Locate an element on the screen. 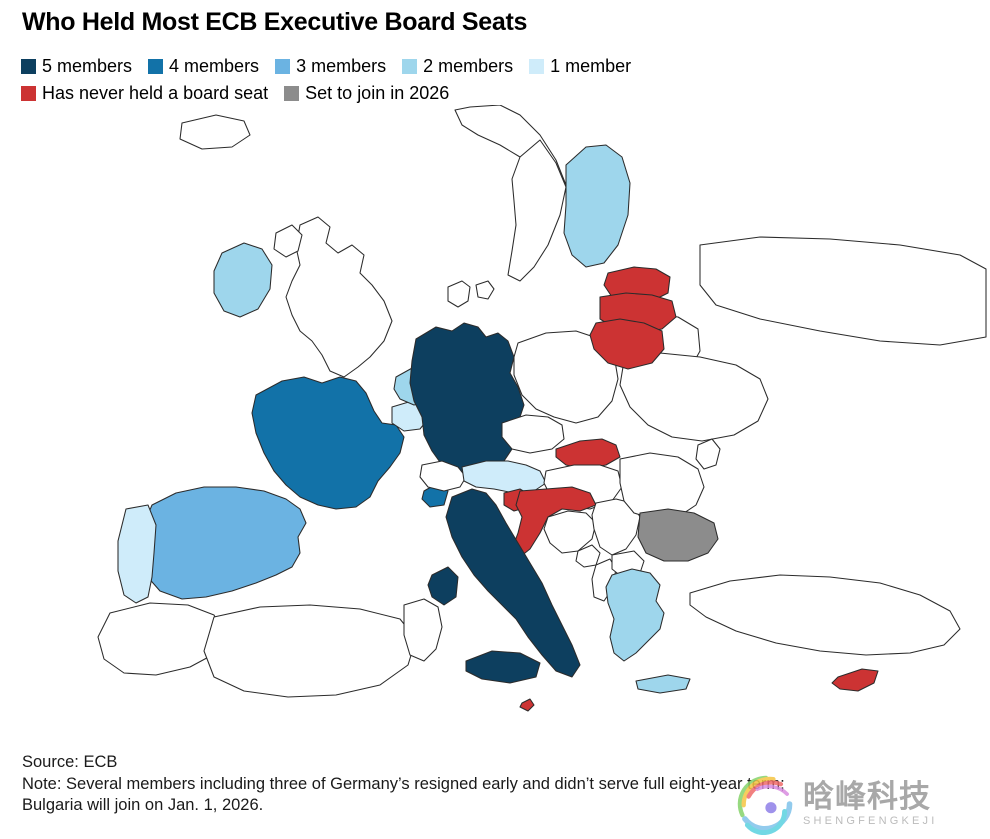 The height and width of the screenshot is (839, 990). map-region-spain is located at coordinates (223, 543).